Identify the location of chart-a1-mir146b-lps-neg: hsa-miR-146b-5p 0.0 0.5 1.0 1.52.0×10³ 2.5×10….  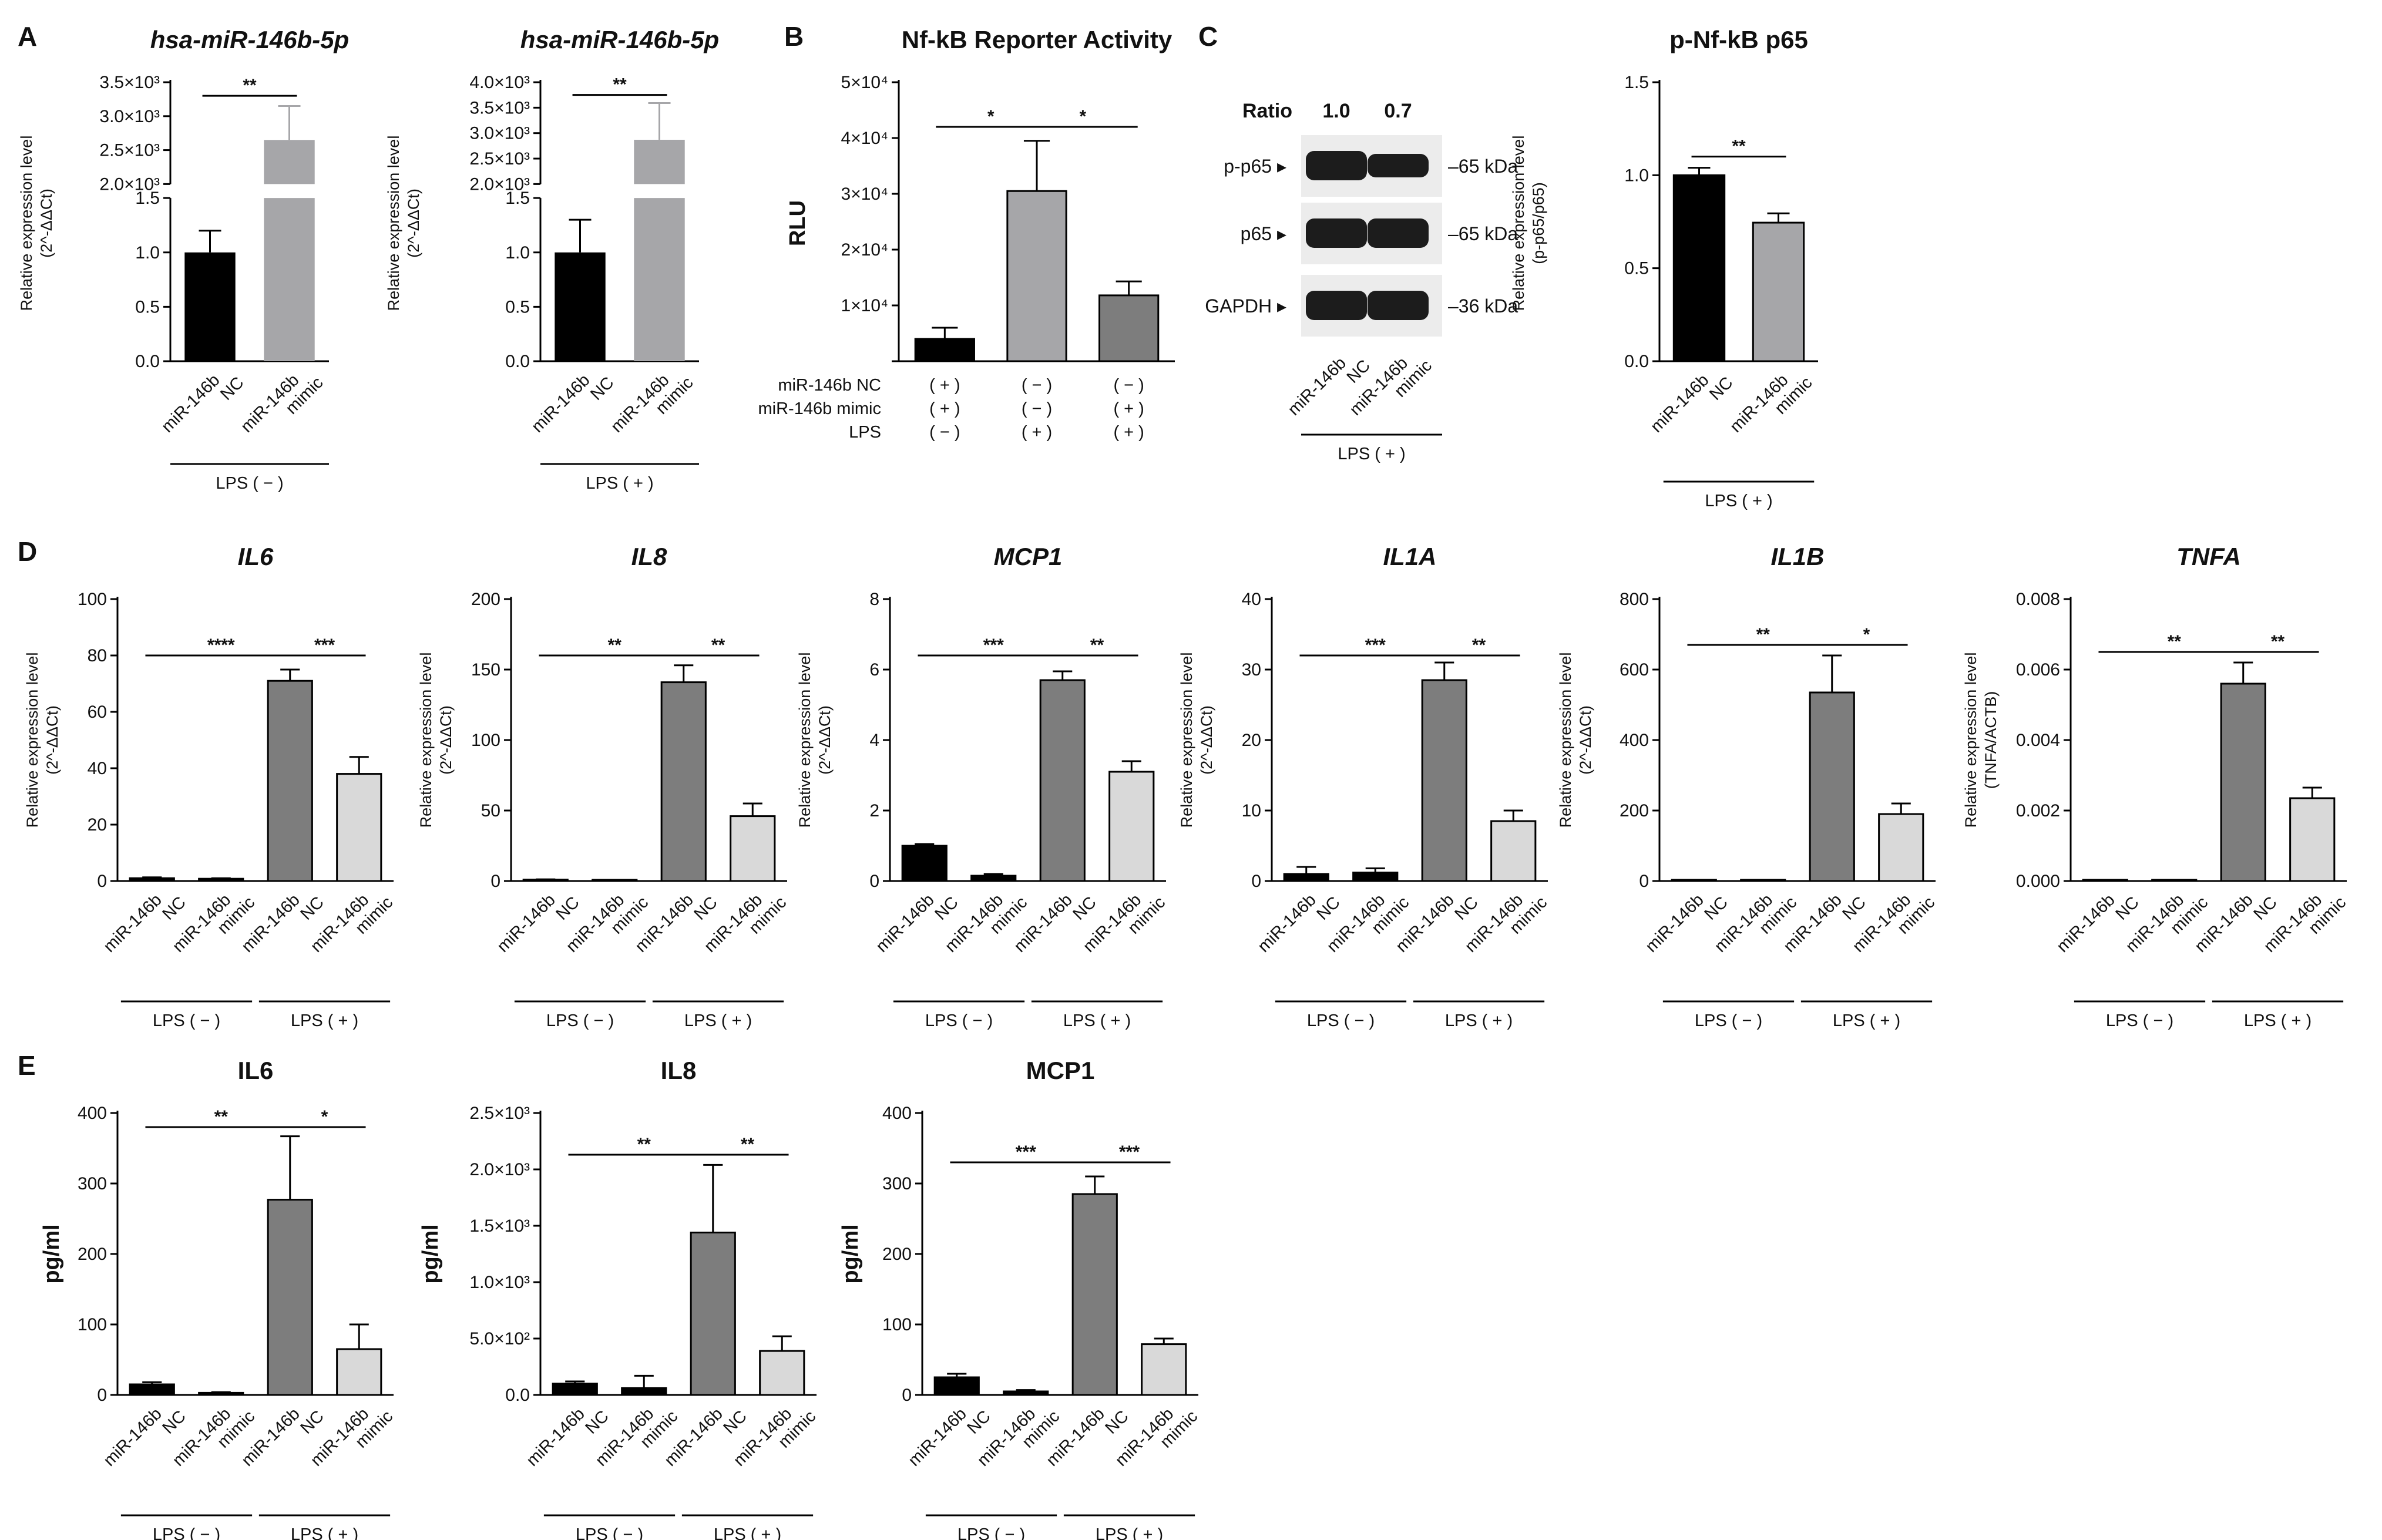
(183, 259).